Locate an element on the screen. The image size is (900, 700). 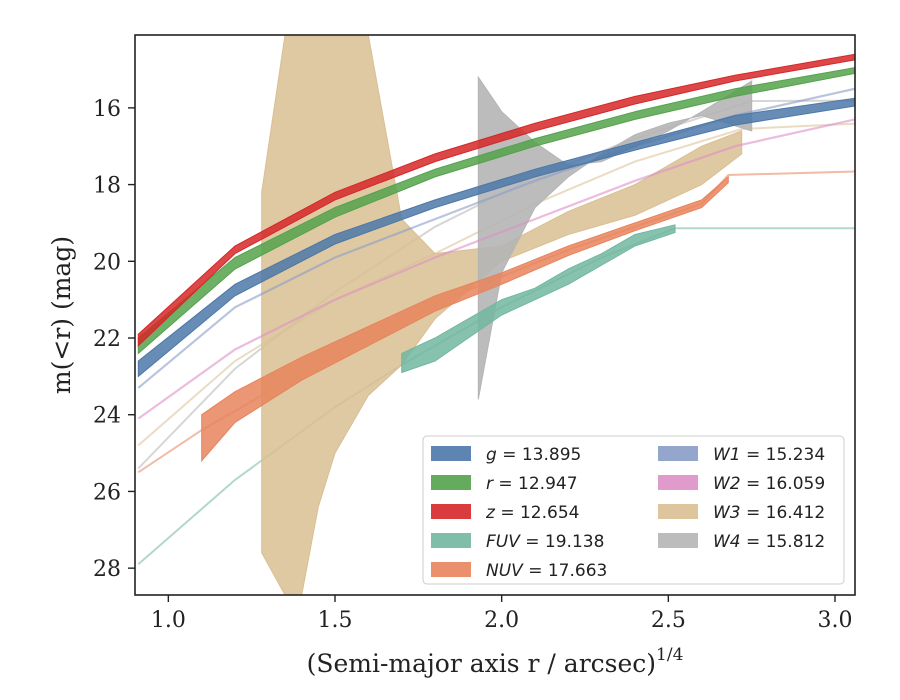
series-fuv-band is located at coordinates (538, 299).